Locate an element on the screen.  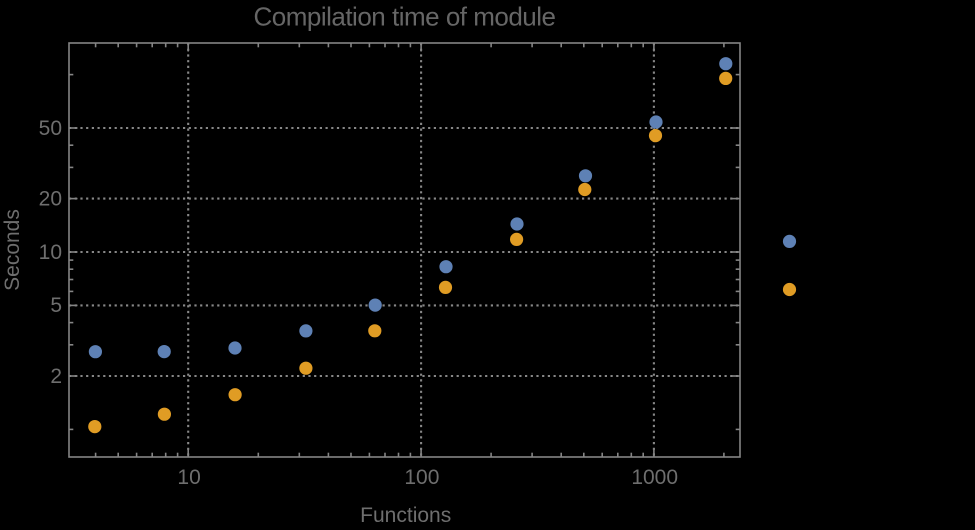
svg-text: 20 is located at coordinates (50, 198).